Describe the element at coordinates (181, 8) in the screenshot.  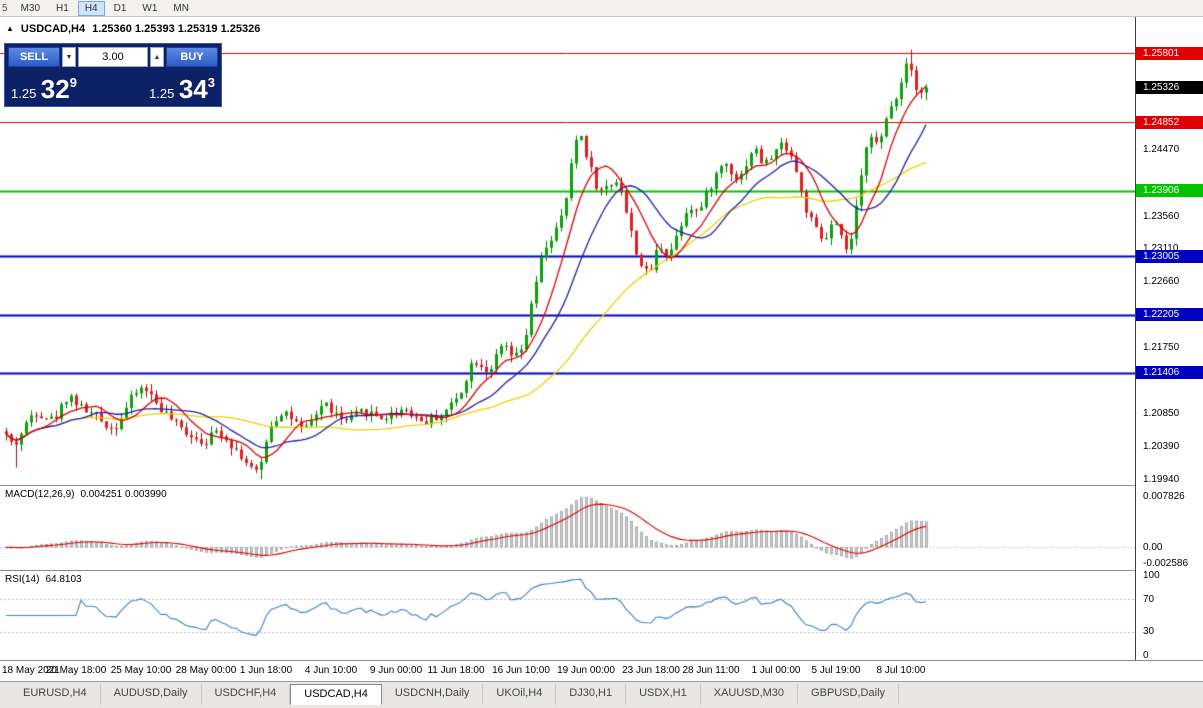
I see `timeframe-button-mn: MN` at that location.